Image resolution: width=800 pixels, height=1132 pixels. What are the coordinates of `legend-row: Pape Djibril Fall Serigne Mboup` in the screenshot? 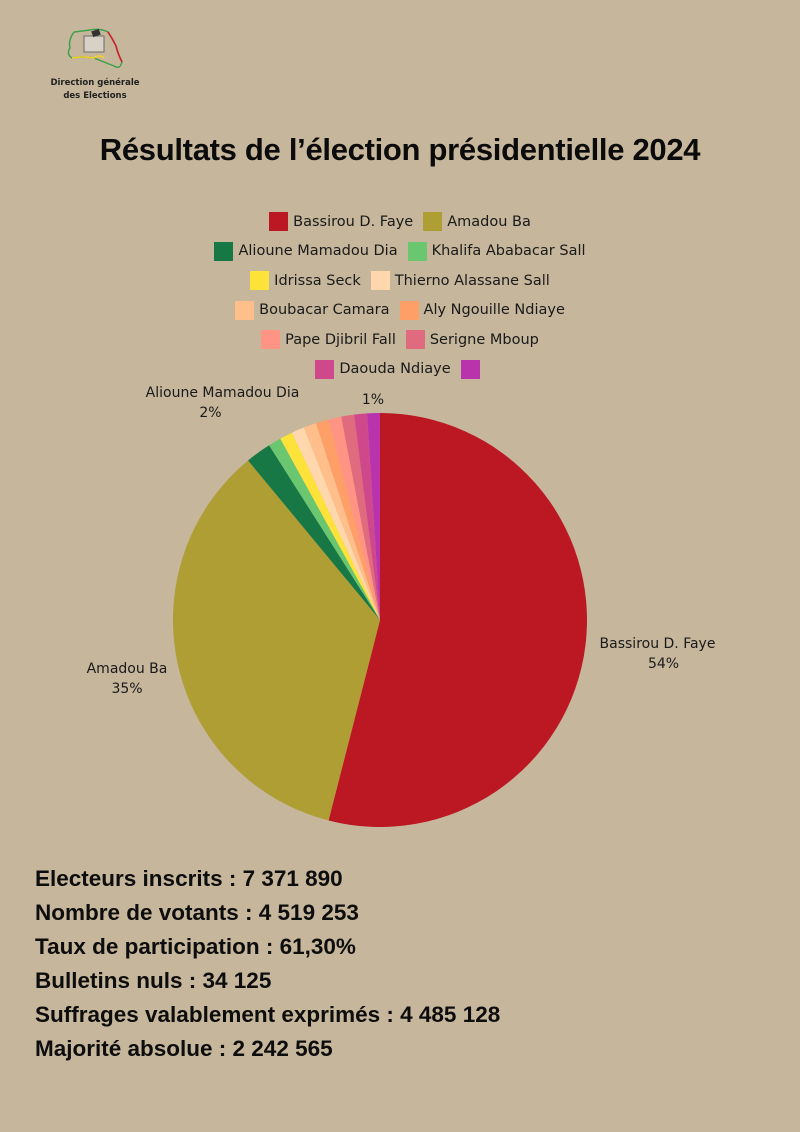 It's located at (400, 340).